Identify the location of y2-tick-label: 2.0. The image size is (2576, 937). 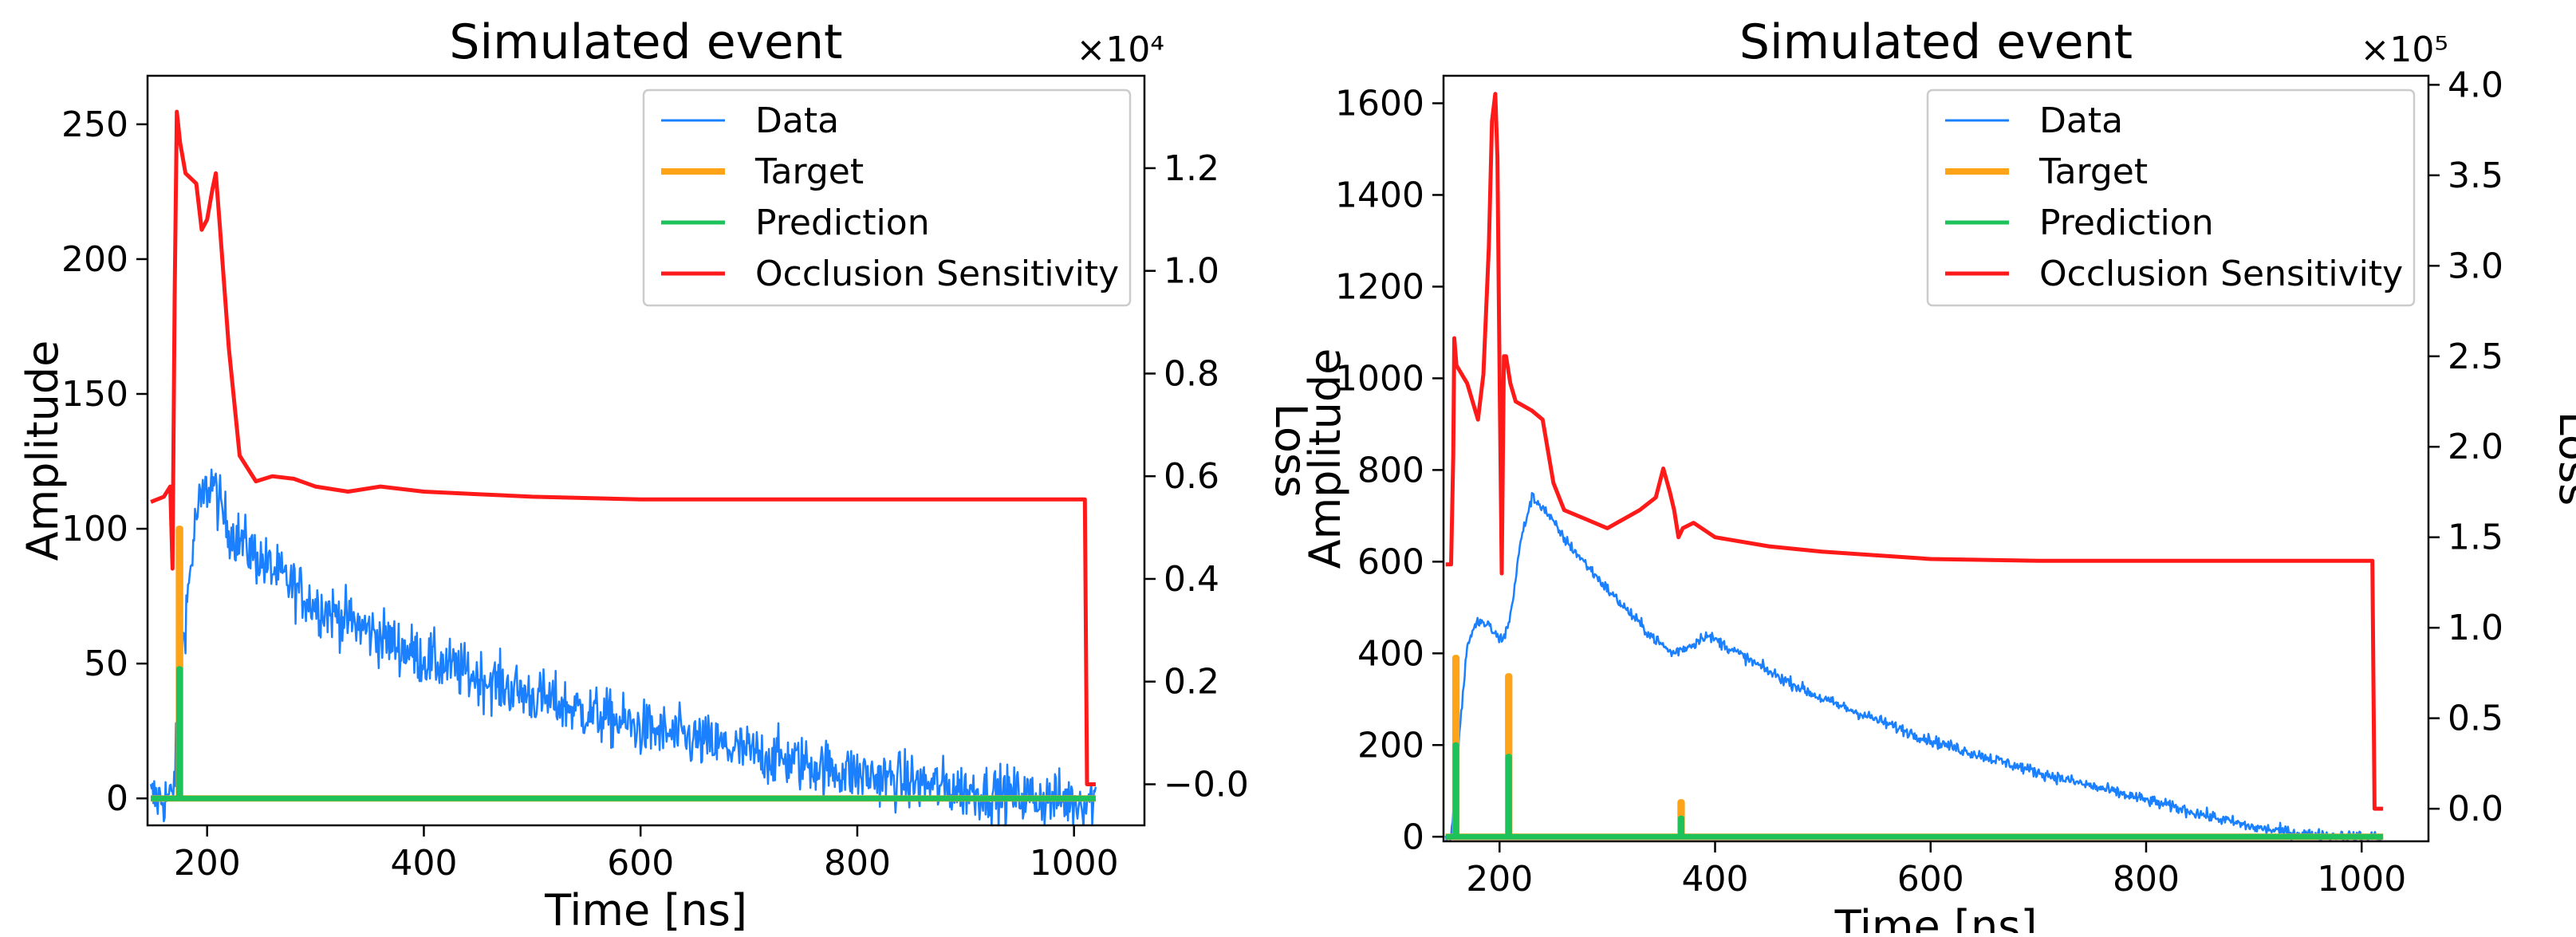
(2475, 447).